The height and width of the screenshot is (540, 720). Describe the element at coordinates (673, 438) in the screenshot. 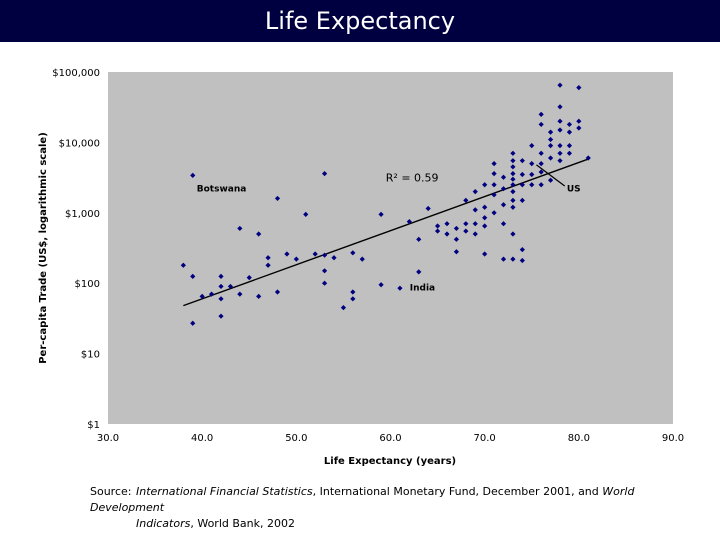

I see `x-tick-label: 90.0` at that location.